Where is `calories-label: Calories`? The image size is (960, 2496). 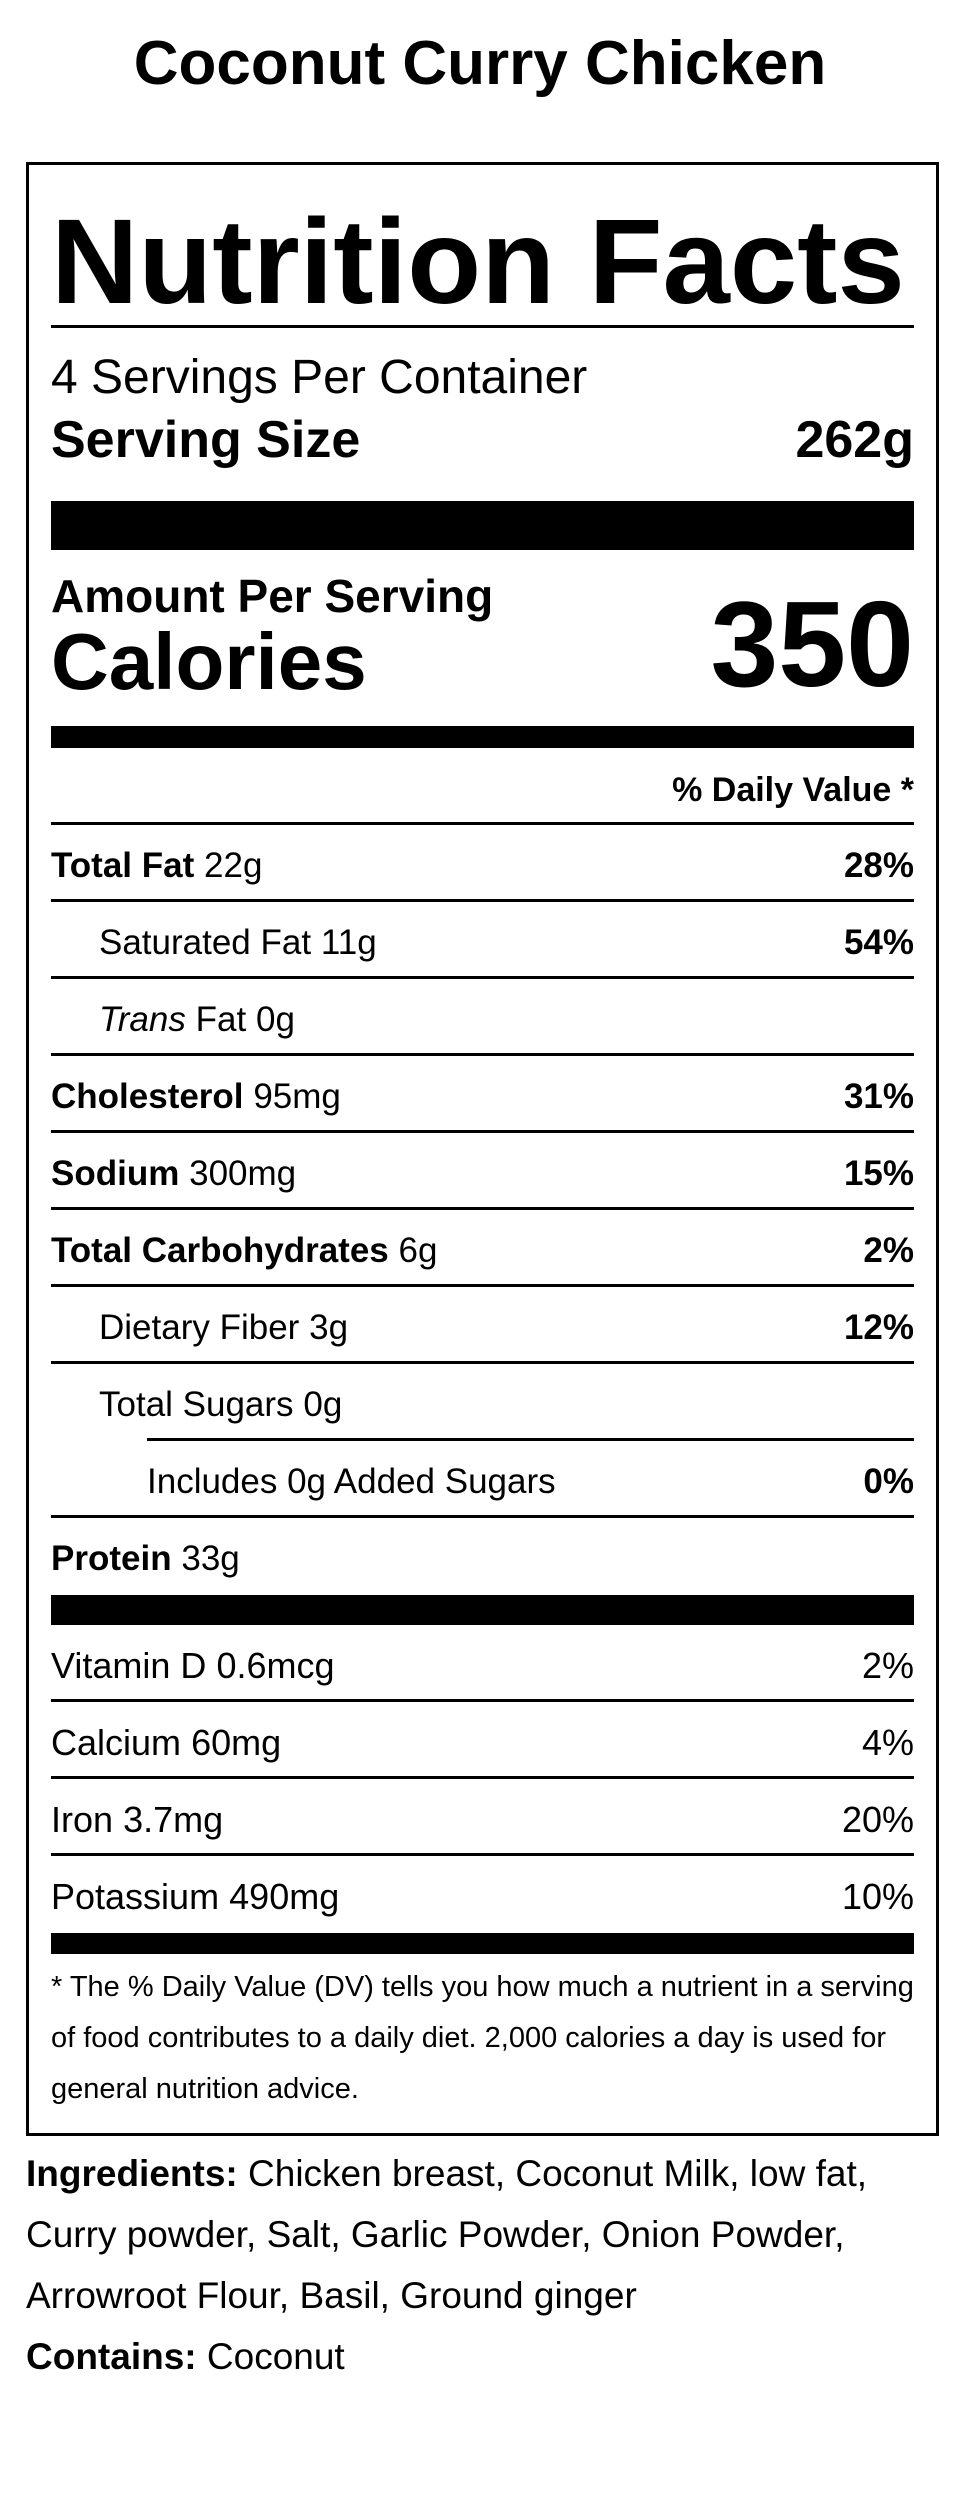 calories-label: Calories is located at coordinates (209, 661).